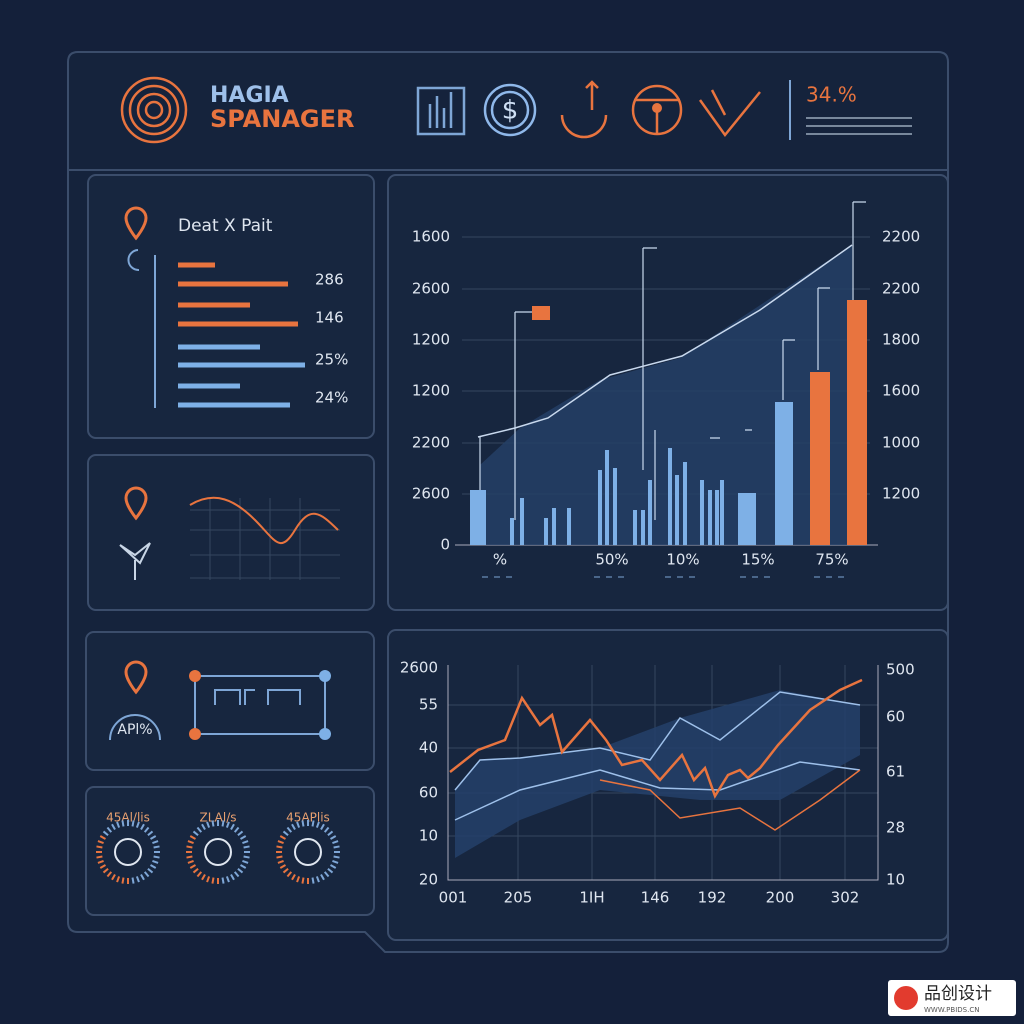  What do you see at coordinates (431, 237) in the screenshot?
I see `y-tick-label: 1600` at bounding box center [431, 237].